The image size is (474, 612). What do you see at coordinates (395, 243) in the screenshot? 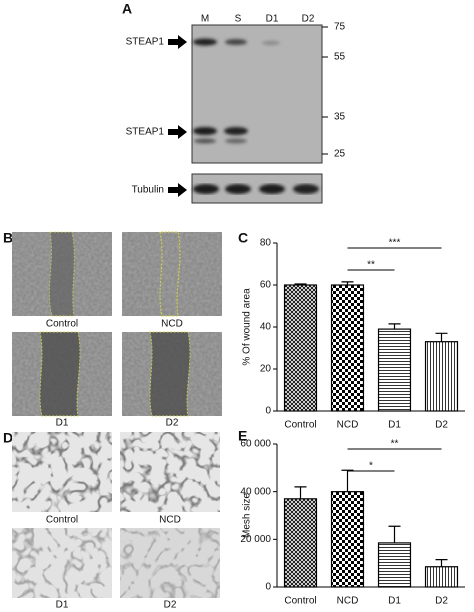
I see `significance-label: ***` at bounding box center [395, 243].